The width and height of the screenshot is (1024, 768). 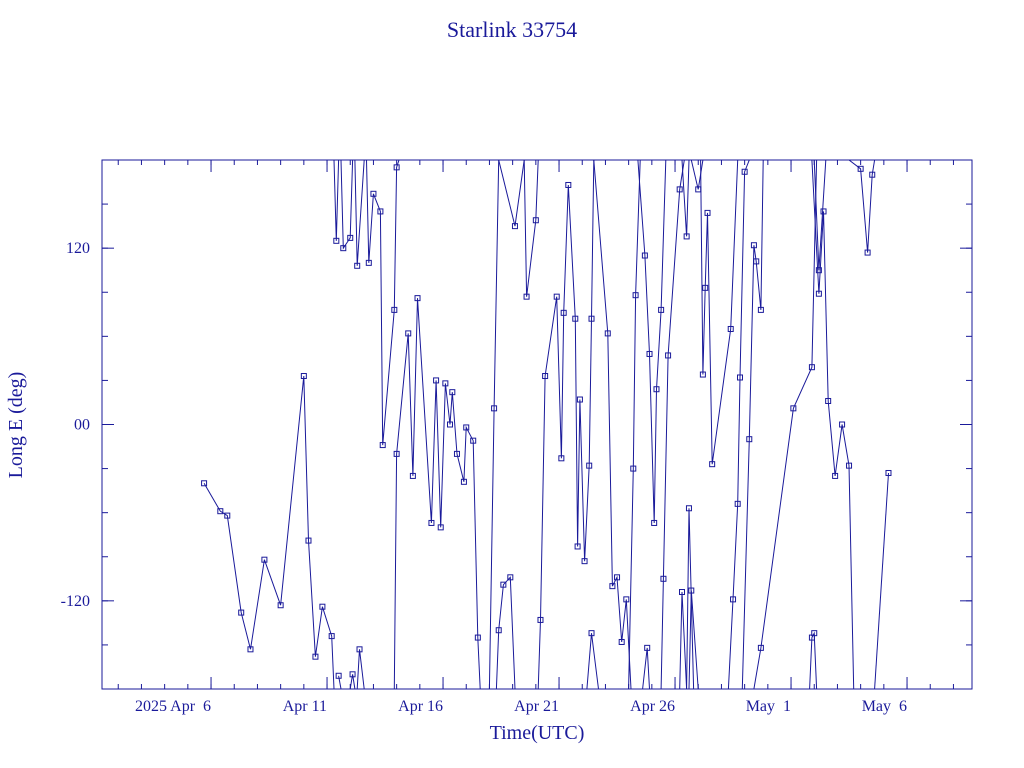 I want to click on y-axis-title: Long E (deg), so click(x=16, y=425).